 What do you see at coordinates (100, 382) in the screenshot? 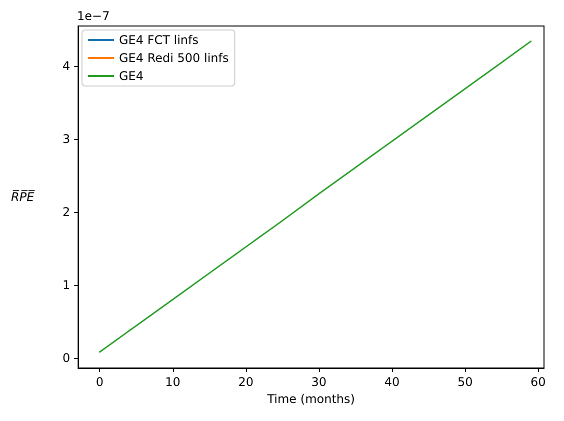
I see `x-tick-label: 0` at bounding box center [100, 382].